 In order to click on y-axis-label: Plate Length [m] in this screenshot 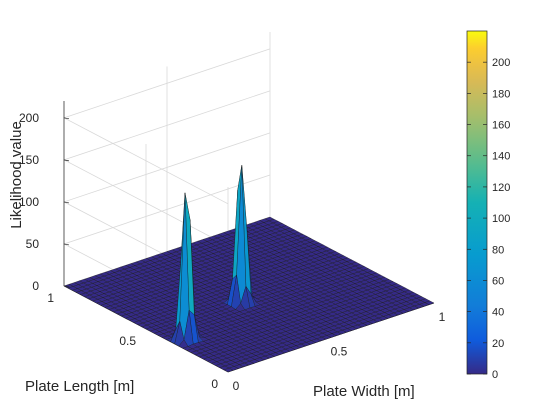, I will do `click(79, 386)`.